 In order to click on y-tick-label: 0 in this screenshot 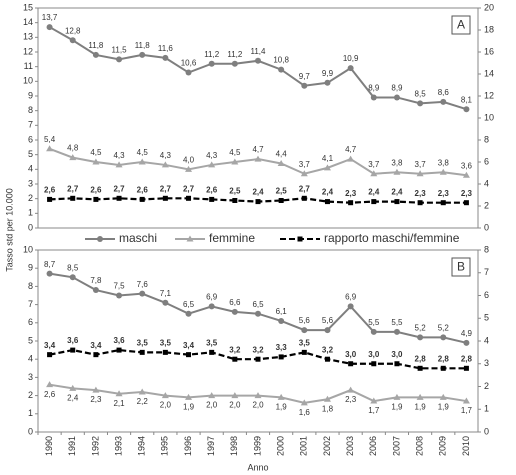, I will do `click(30, 431)`.